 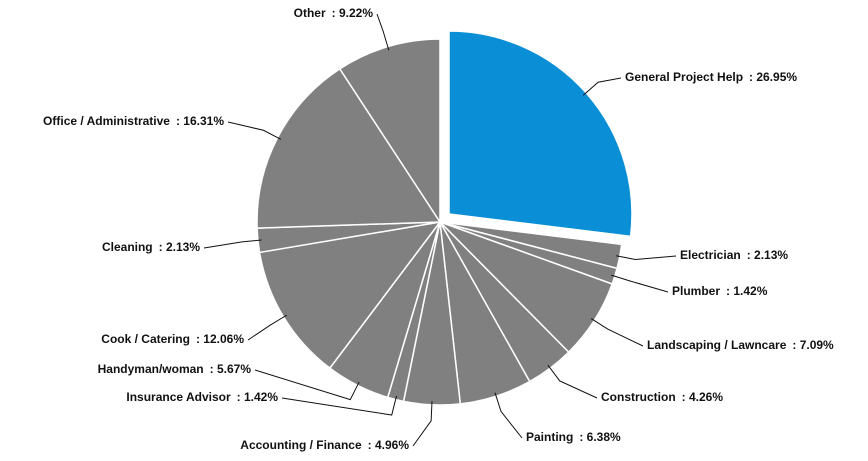 I want to click on slice-label: Cleaning : 2.13%, so click(x=151, y=247).